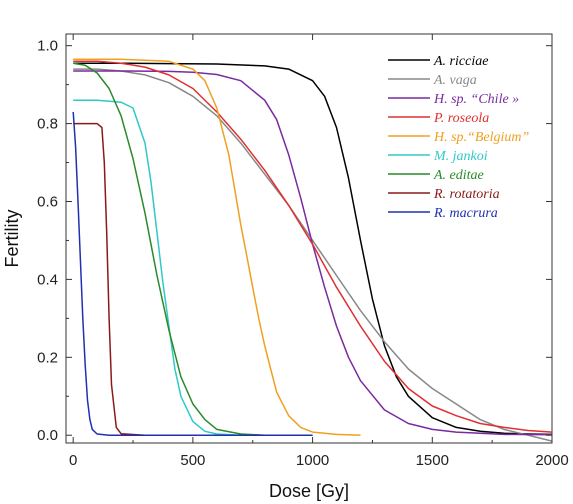 Image resolution: width=573 pixels, height=504 pixels. I want to click on legend-entry: A. vaga, so click(455, 80).